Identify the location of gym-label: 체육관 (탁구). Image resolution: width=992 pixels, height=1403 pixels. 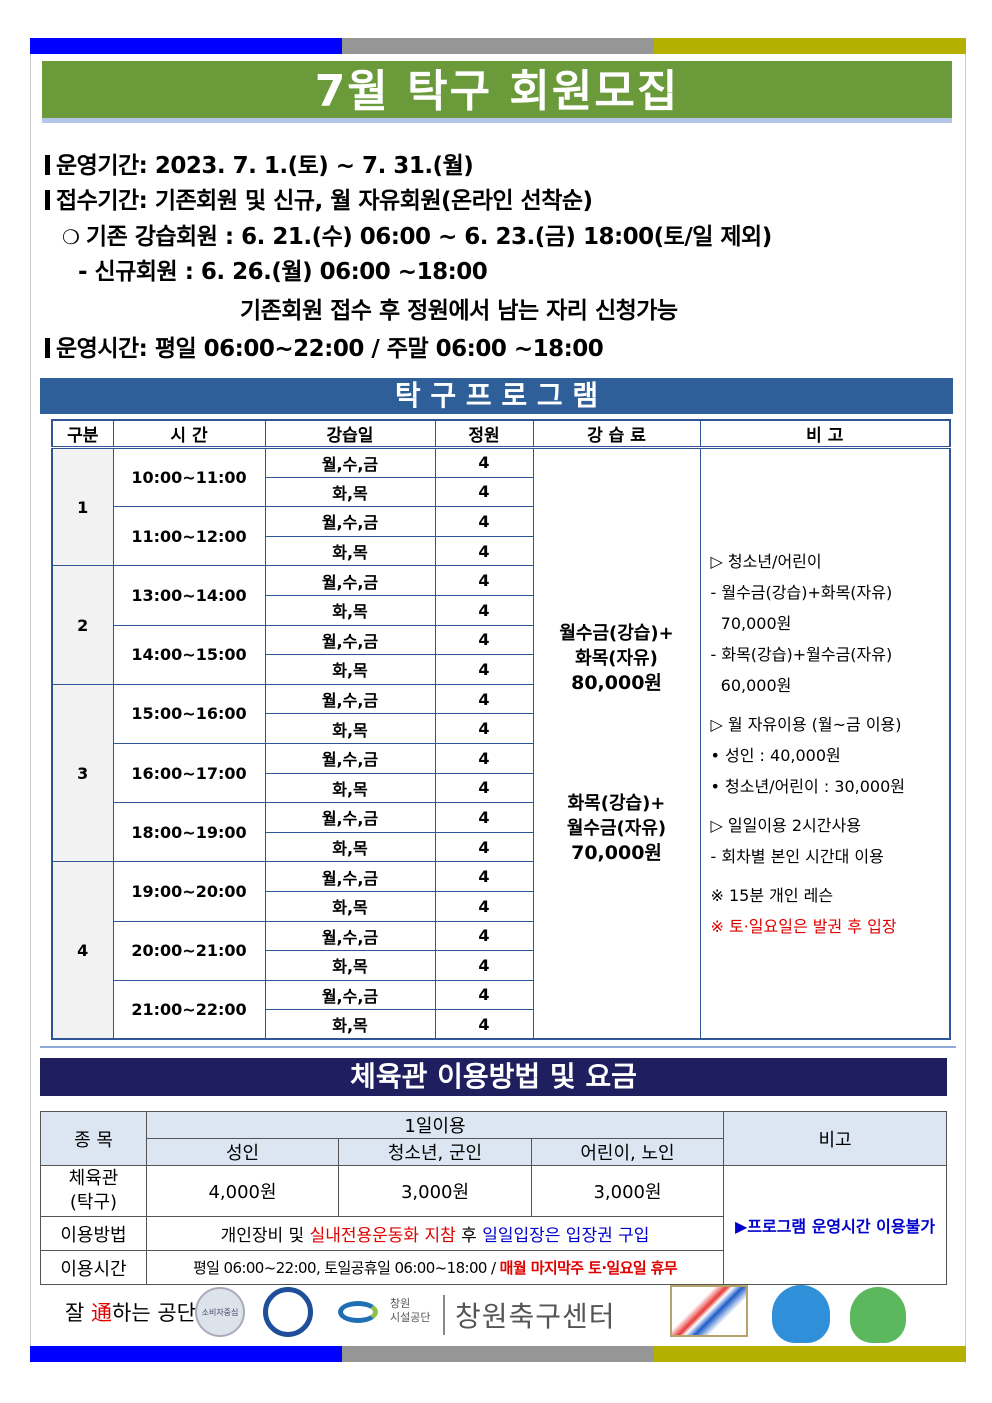
(93, 1191).